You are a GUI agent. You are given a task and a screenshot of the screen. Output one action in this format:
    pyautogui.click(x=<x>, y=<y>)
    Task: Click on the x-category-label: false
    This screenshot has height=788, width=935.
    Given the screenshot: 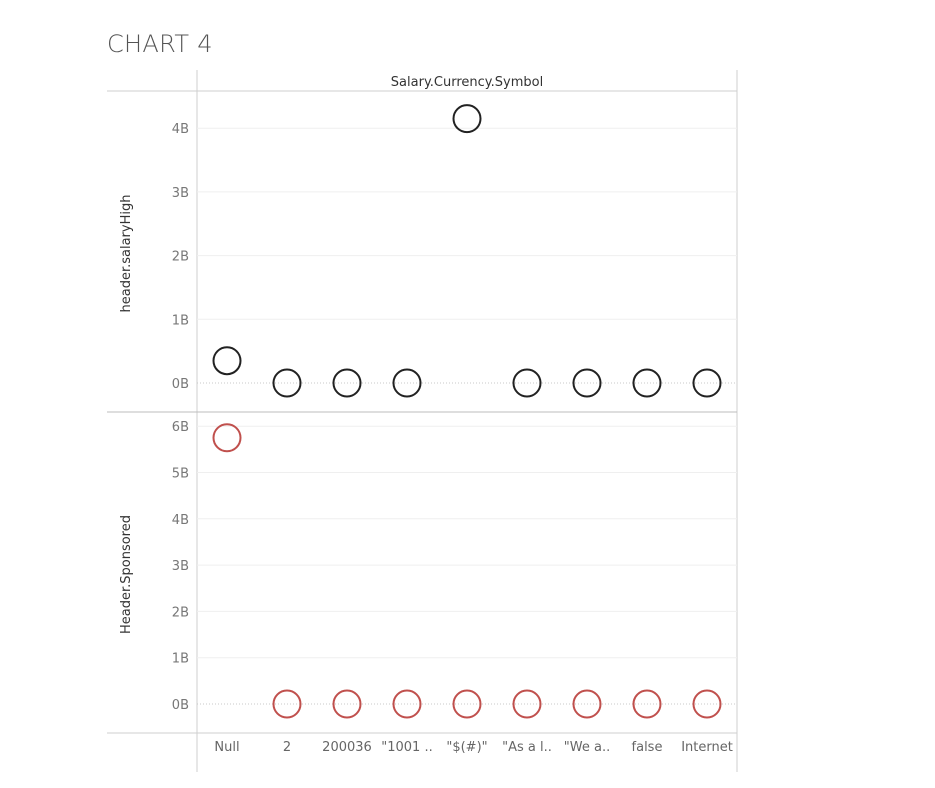 What is the action you would take?
    pyautogui.click(x=647, y=747)
    